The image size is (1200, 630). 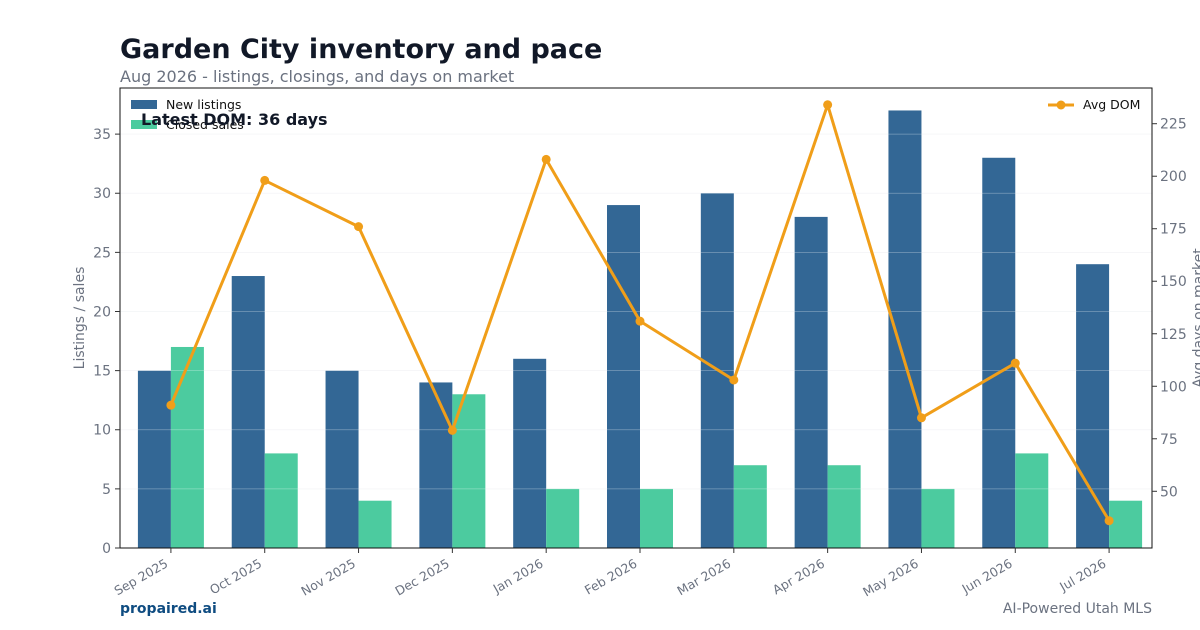 I want to click on x-tick-label: Jan 2026, so click(x=518, y=576).